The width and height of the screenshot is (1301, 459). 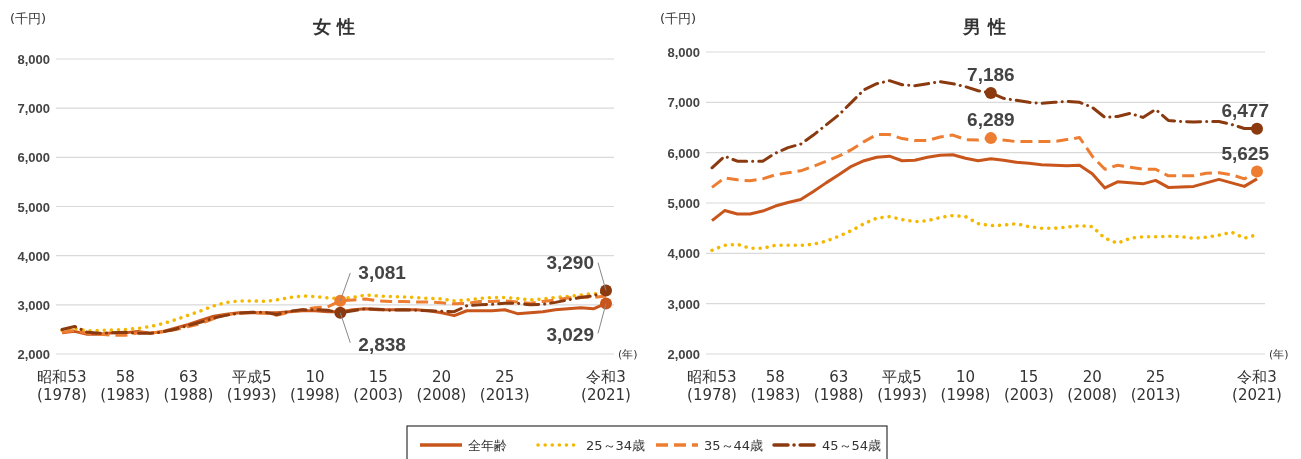 I want to click on annotation: 6,477, so click(x=1245, y=110).